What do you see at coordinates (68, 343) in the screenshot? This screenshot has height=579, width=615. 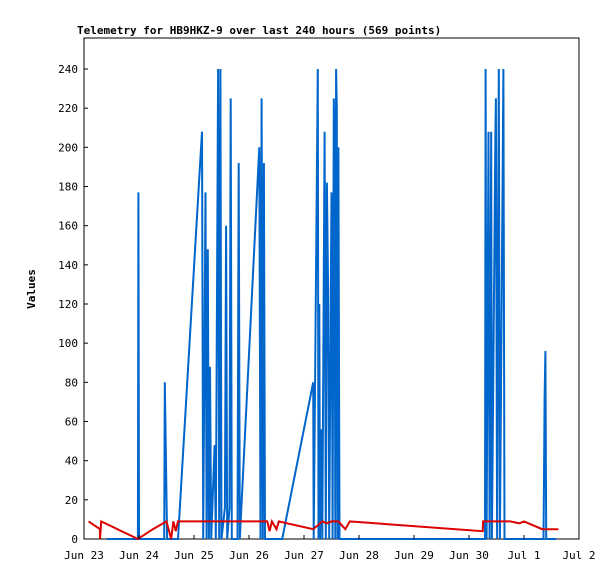 I see `y-tick-label: 100` at bounding box center [68, 343].